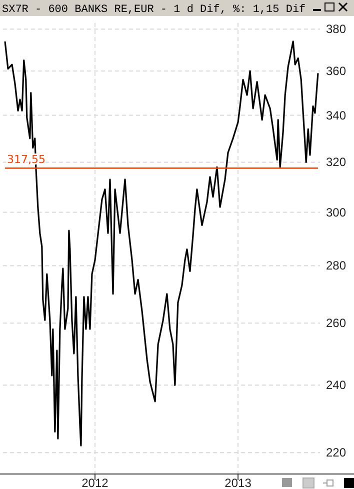  What do you see at coordinates (336, 453) in the screenshot?
I see `y-tick-label: 220` at bounding box center [336, 453].